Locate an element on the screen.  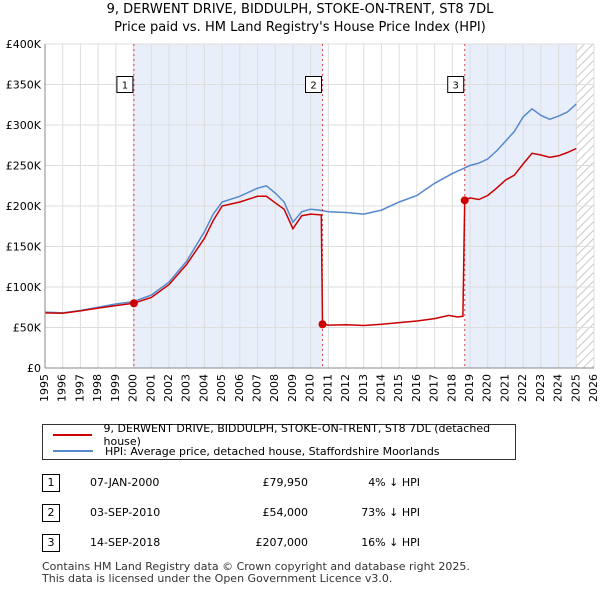
sale-row: 2 03-SEP-2010 £54,000 73% ↓ HPI is located at coordinates (252, 514).